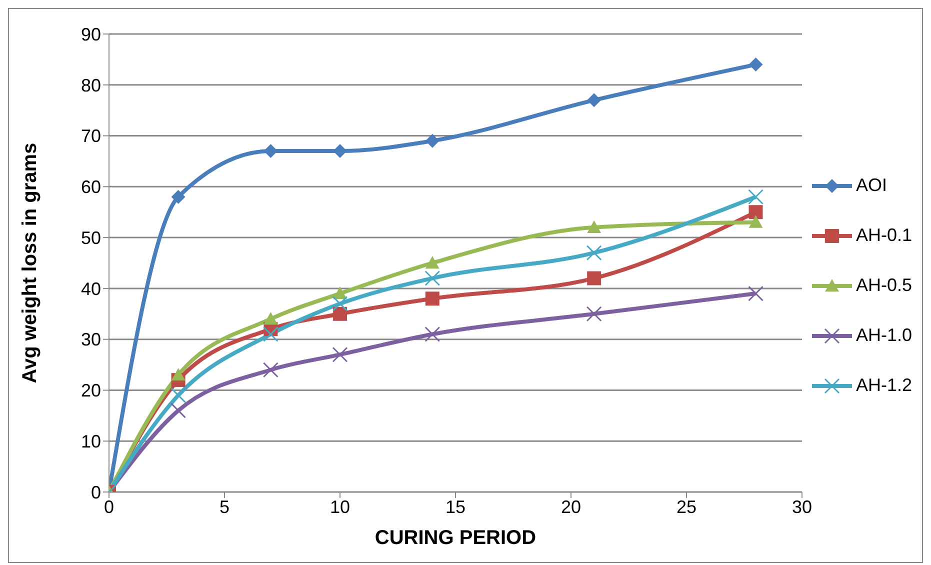 The height and width of the screenshot is (565, 931). What do you see at coordinates (224, 506) in the screenshot?
I see `x-tick-label: 5` at bounding box center [224, 506].